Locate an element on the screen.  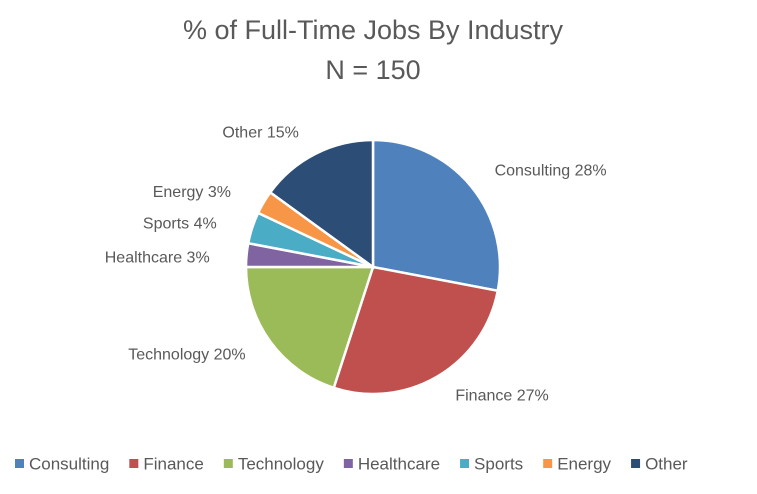
legend-label: Healthcare is located at coordinates (399, 463).